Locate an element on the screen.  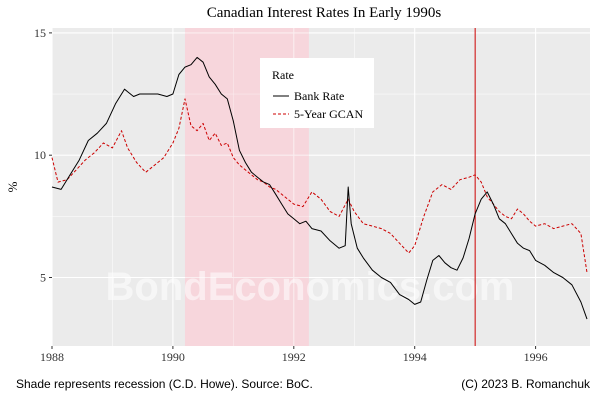
y-tick-label: 5 is located at coordinates (43, 278).